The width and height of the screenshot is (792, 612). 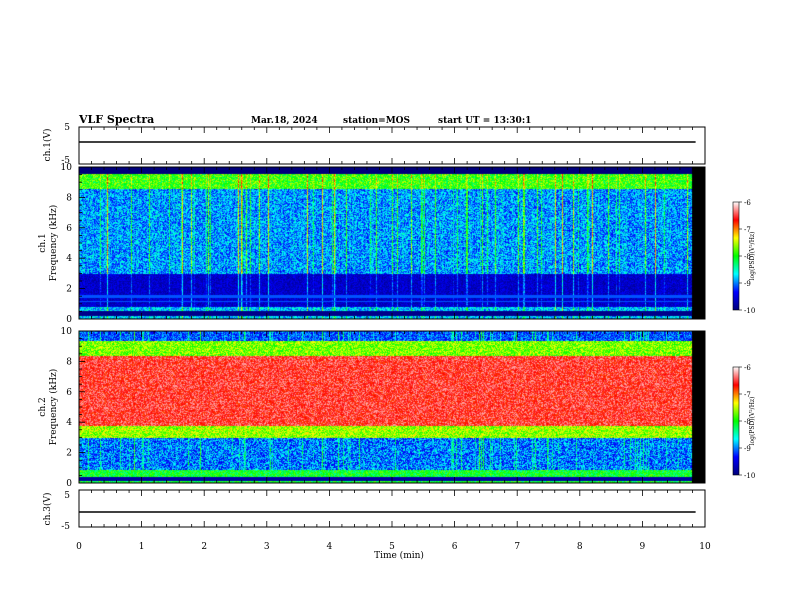 What do you see at coordinates (643, 547) in the screenshot?
I see `time-tick-label: 9` at bounding box center [643, 547].